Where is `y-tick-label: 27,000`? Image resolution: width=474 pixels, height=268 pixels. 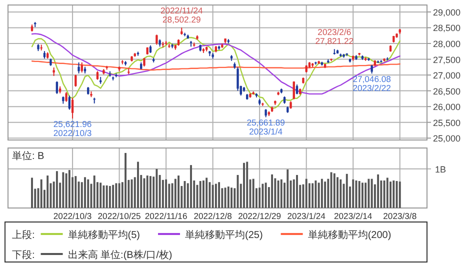
y-tick-label: 27,000 is located at coordinates (447, 75).